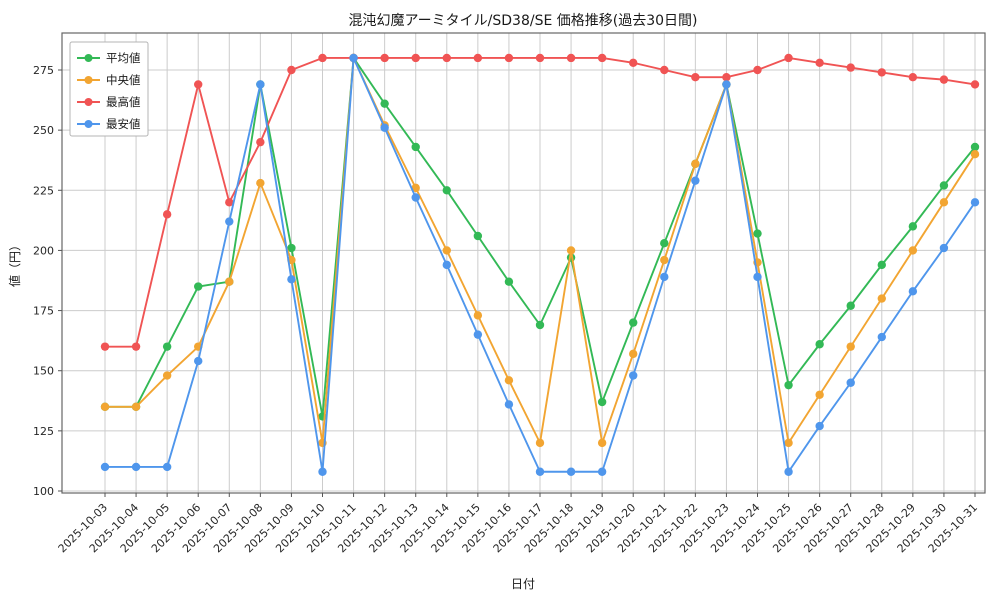  What do you see at coordinates (43, 371) in the screenshot?
I see `y-tick-label: 150` at bounding box center [43, 371].